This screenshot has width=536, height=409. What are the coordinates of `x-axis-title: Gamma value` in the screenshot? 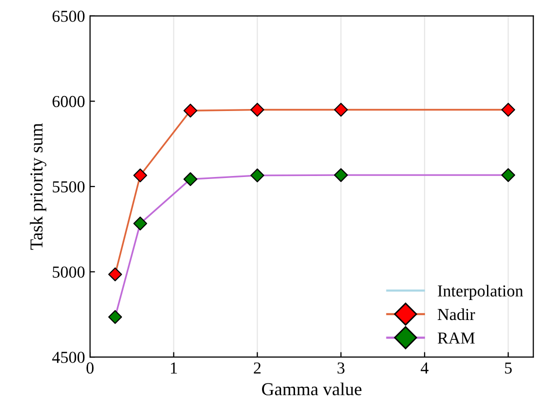 It's located at (312, 389).